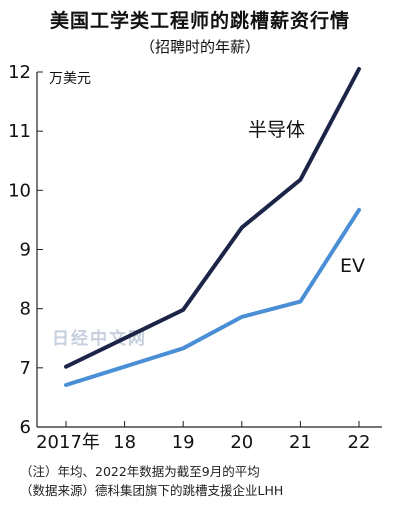 The width and height of the screenshot is (400, 505). What do you see at coordinates (300, 442) in the screenshot?
I see `x-tick-label: 21` at bounding box center [300, 442].